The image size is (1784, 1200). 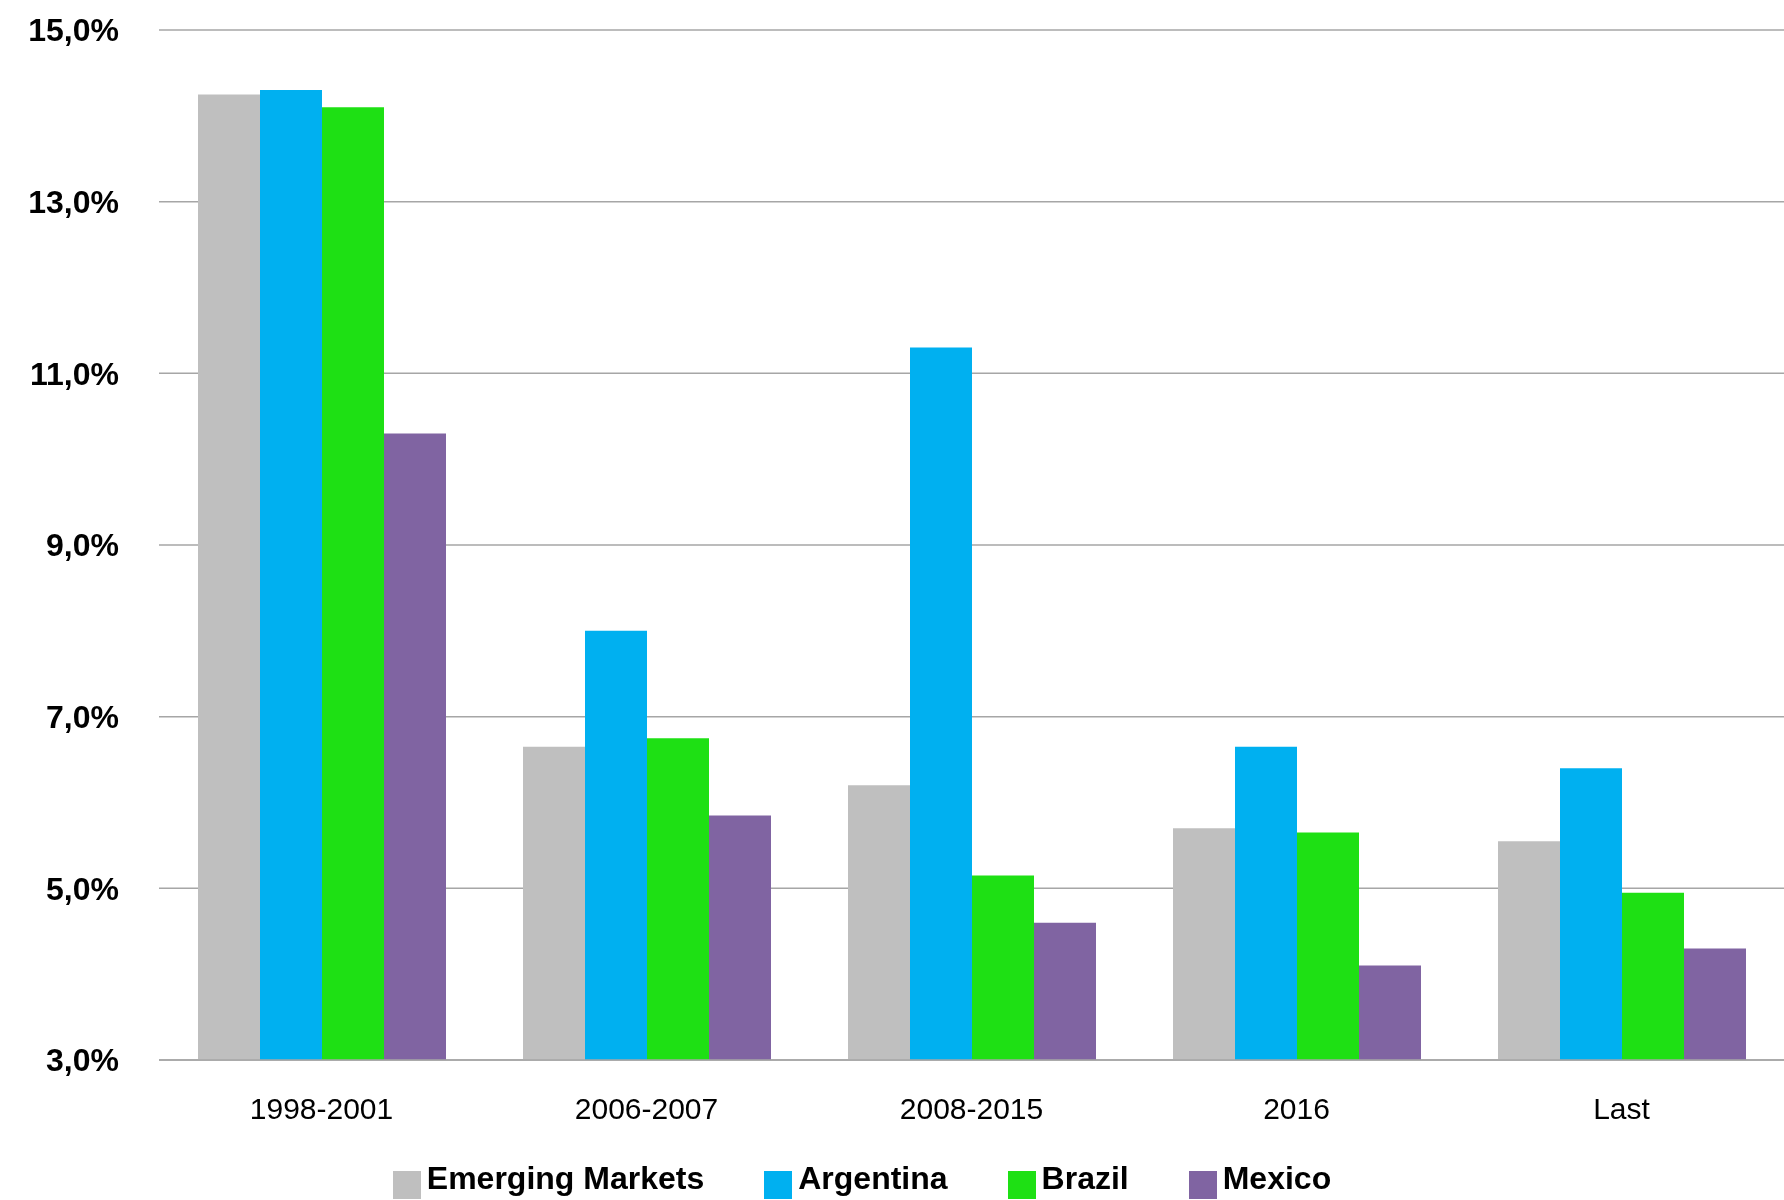 What do you see at coordinates (74, 373) in the screenshot?
I see `y-tick-label: 11,0%` at bounding box center [74, 373].